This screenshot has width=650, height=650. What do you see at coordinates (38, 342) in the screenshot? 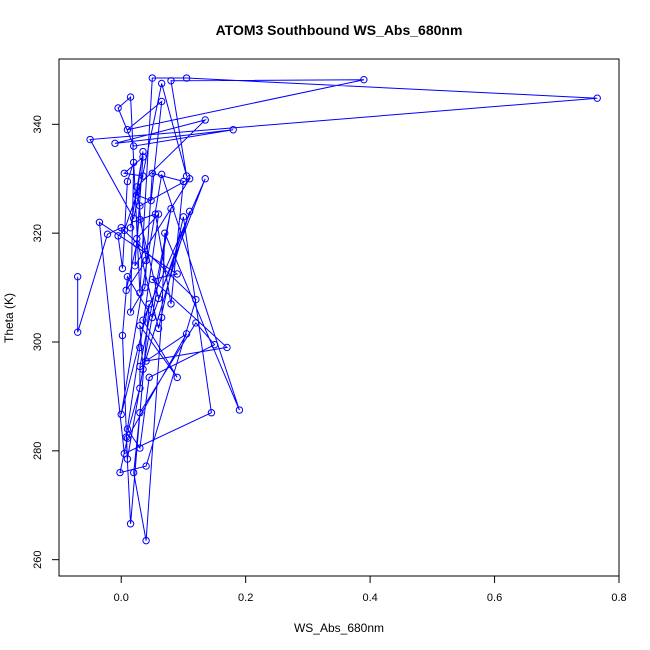
I see `y-tick-label: 300` at bounding box center [38, 342].